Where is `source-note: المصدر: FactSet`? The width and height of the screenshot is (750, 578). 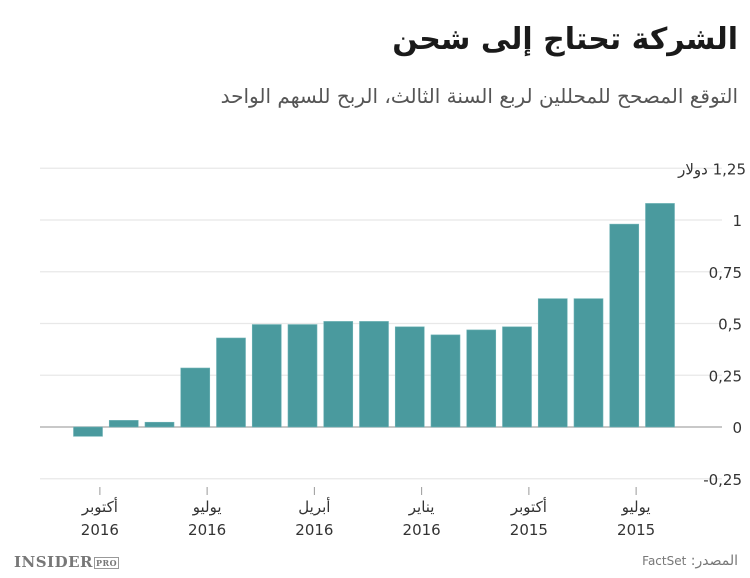 source-note: المصدر: FactSet is located at coordinates (690, 561).